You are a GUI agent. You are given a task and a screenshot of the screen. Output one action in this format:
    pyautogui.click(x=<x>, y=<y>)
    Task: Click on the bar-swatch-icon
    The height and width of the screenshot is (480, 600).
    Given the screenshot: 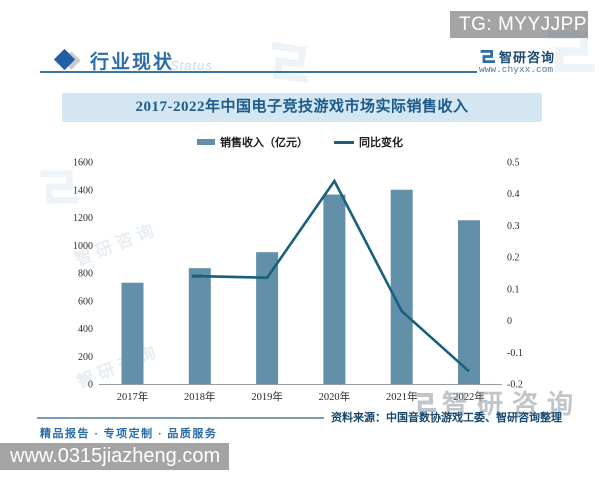 What is the action you would take?
    pyautogui.click(x=206, y=142)
    